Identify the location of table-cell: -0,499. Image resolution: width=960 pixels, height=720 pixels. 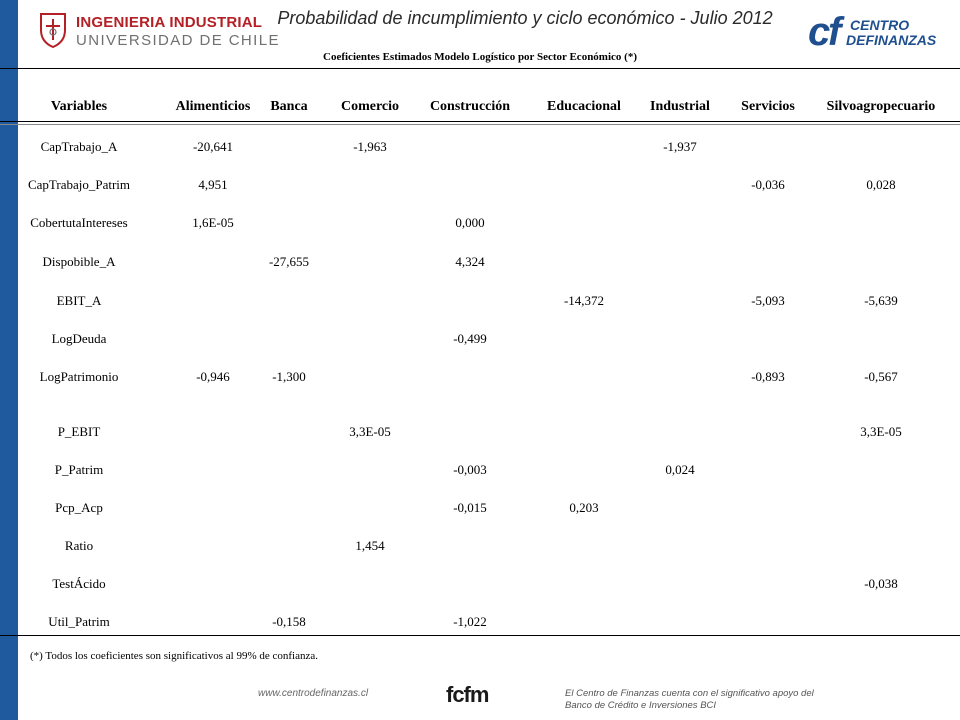
(470, 338).